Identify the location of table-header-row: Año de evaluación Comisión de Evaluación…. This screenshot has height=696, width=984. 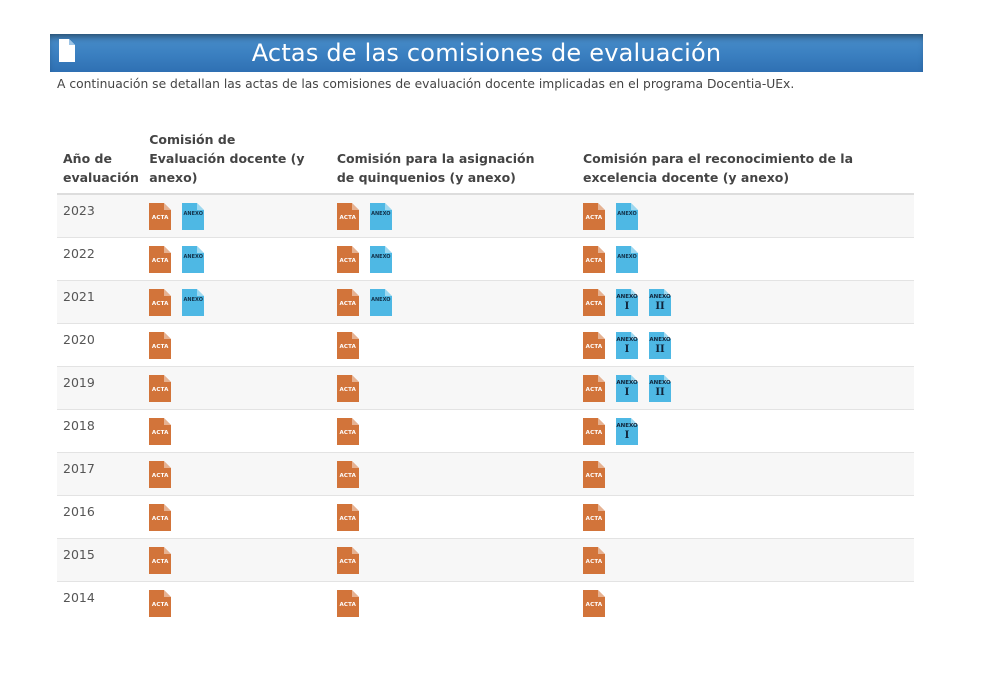
(485, 160).